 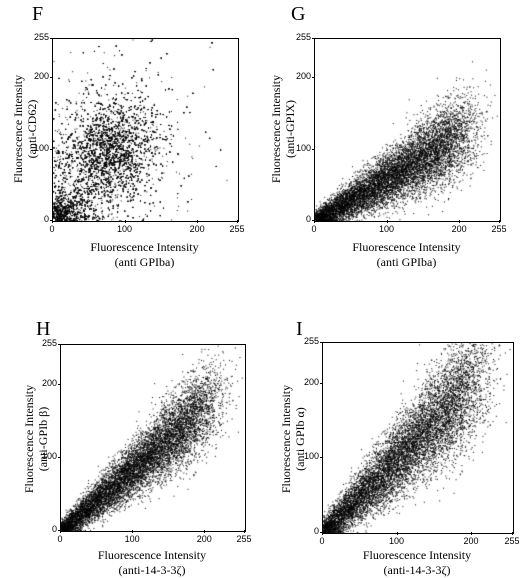 I want to click on panel-letter: H, so click(x=43, y=329).